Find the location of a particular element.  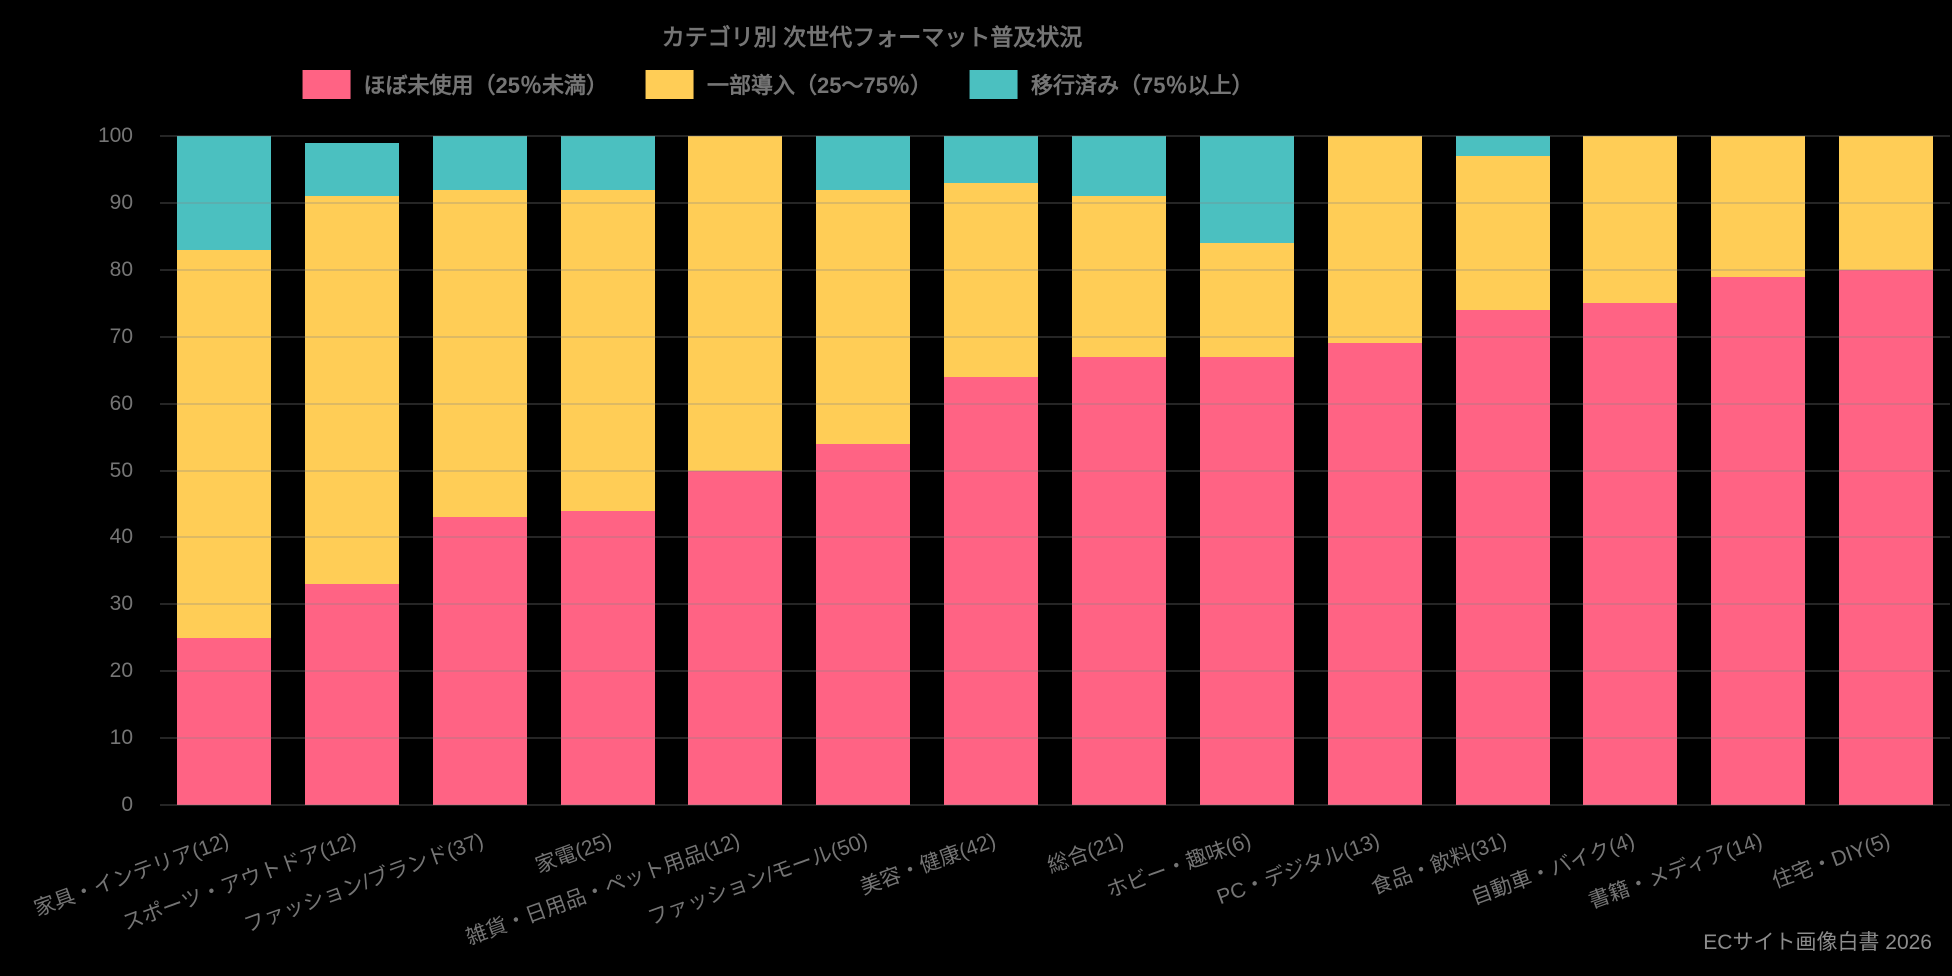

y-tick-label-90: 90 is located at coordinates (121, 202).